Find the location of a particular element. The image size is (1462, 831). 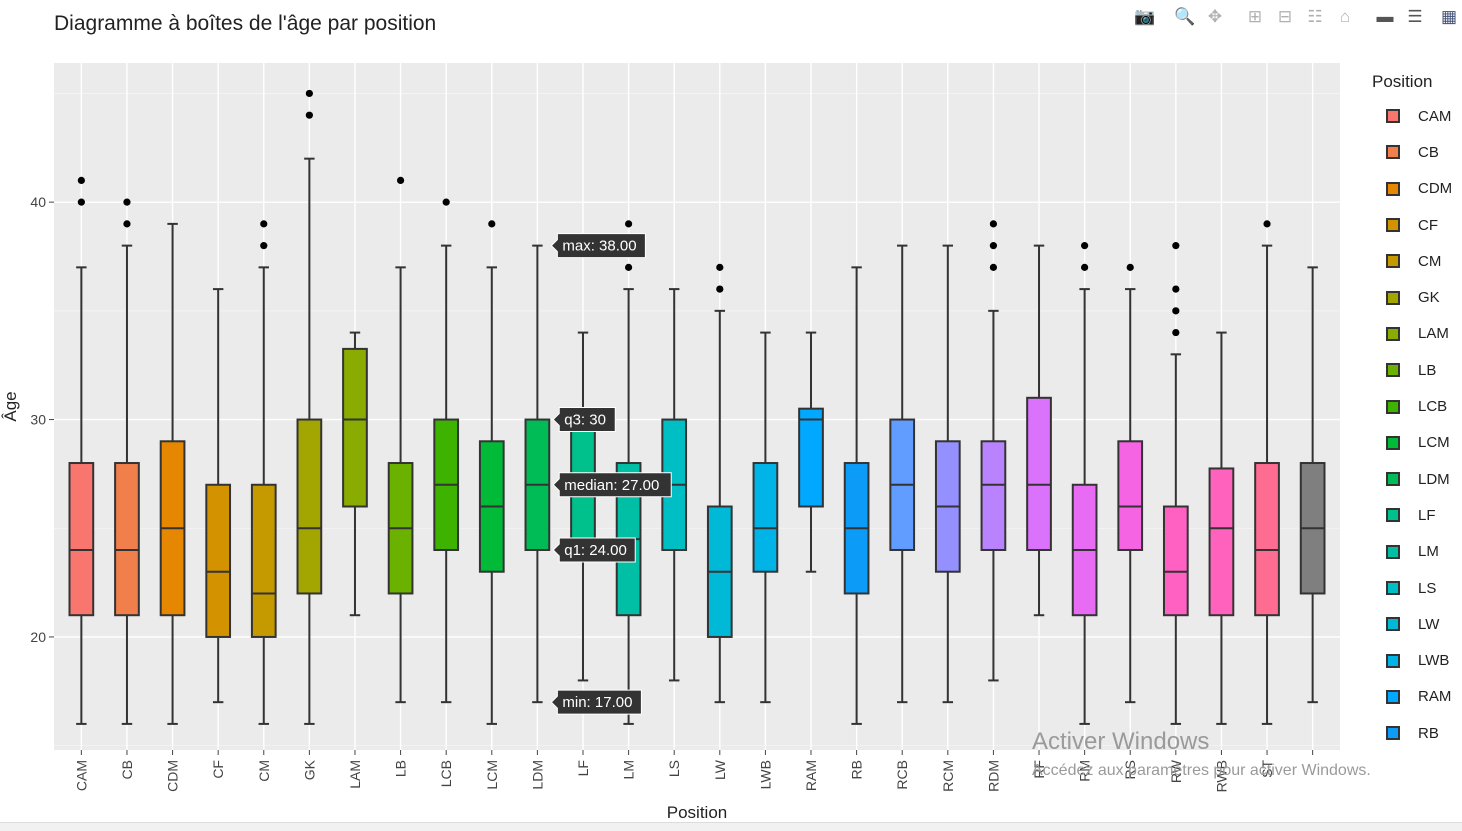

legend-item-ls: LS is located at coordinates (1417, 588).